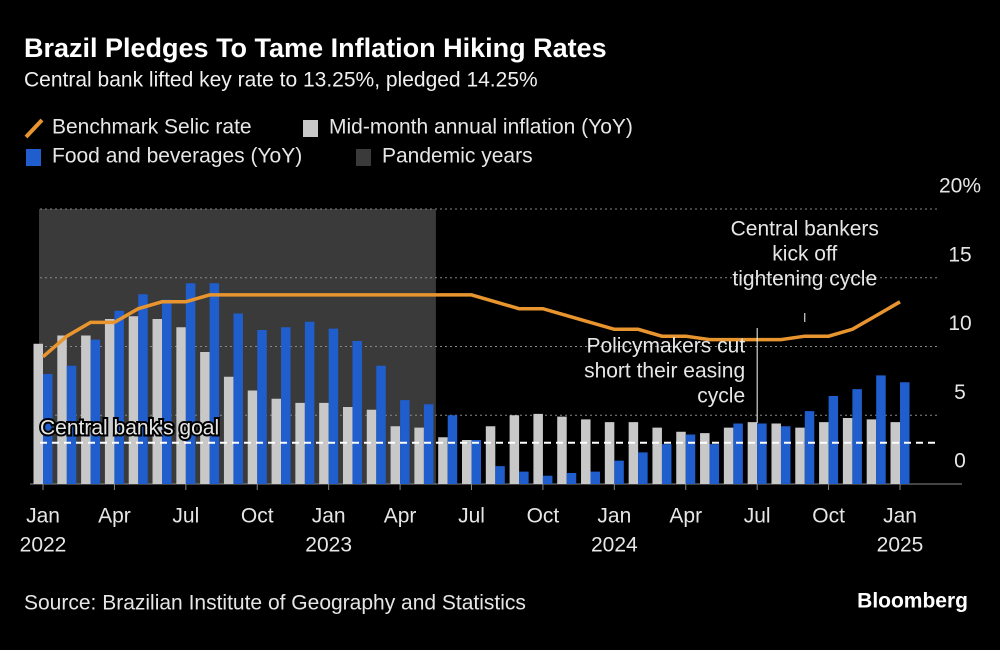  I want to click on goal-label: Central bank's goal, so click(129, 427).